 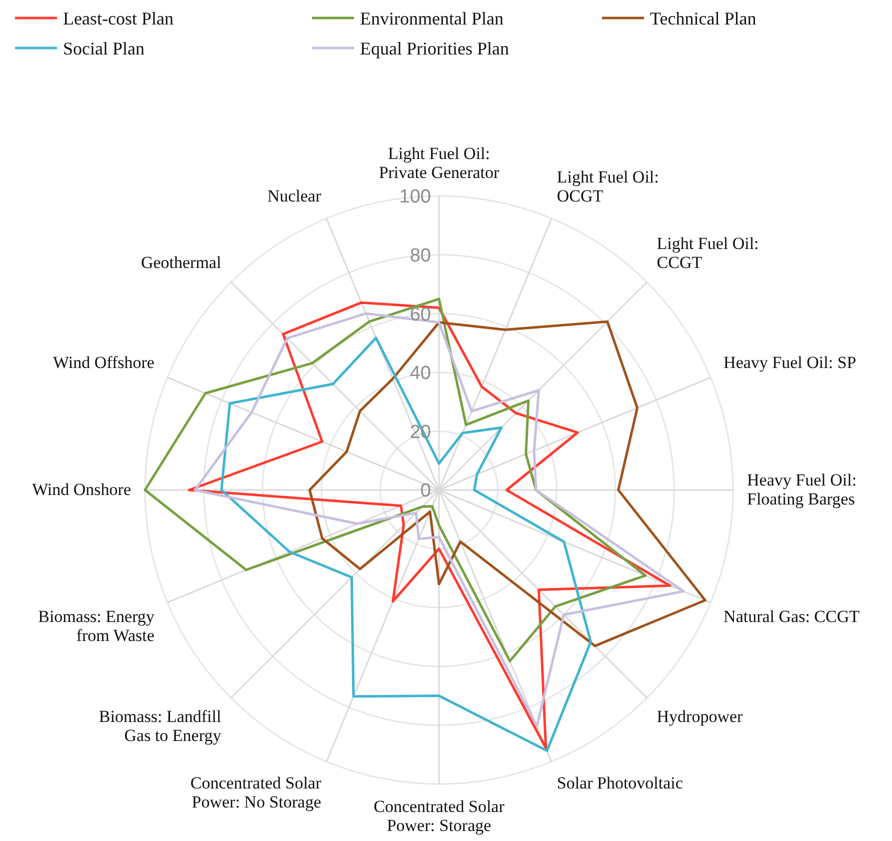 What do you see at coordinates (790, 362) in the screenshot?
I see `spoke-label: Heavy Fuel Oil: SP` at bounding box center [790, 362].